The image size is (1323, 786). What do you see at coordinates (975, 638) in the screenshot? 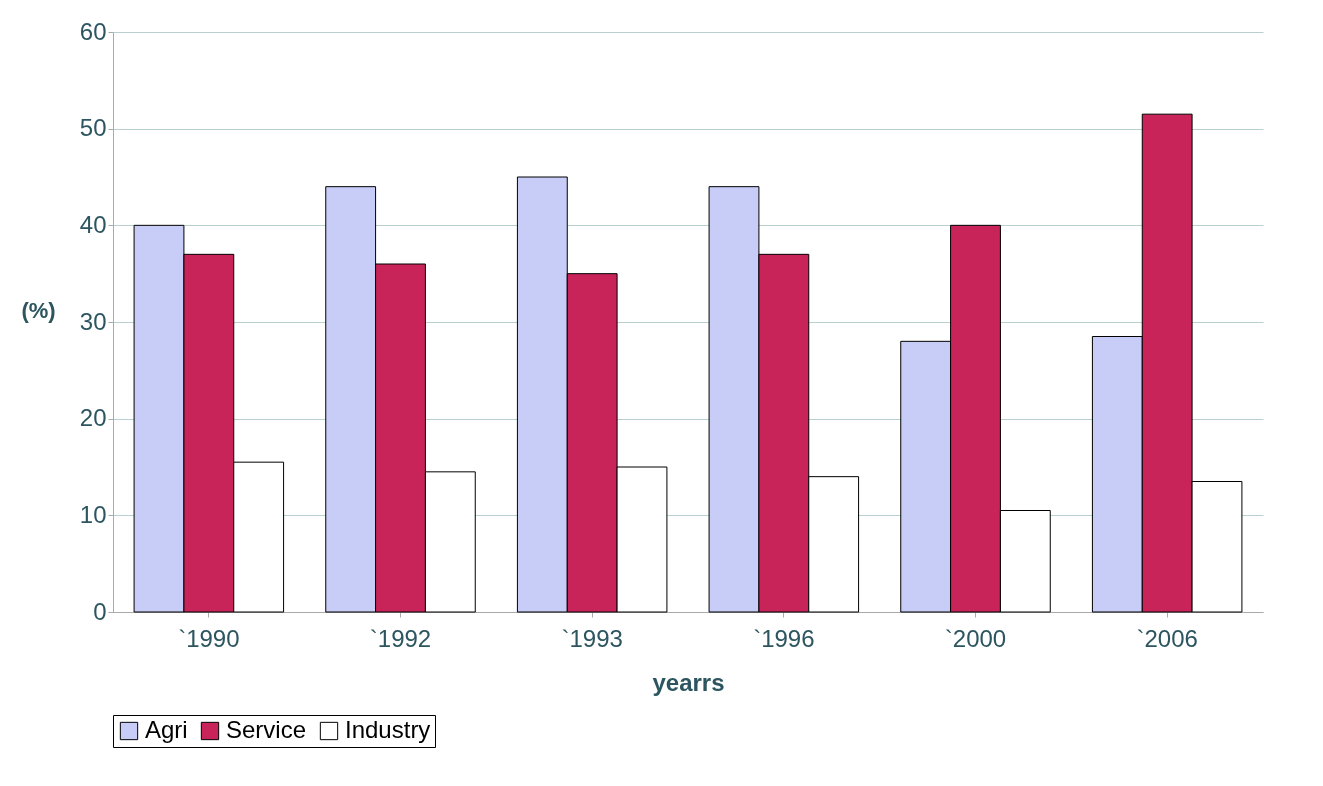
I see `x-tick-label: `2000` at bounding box center [975, 638].